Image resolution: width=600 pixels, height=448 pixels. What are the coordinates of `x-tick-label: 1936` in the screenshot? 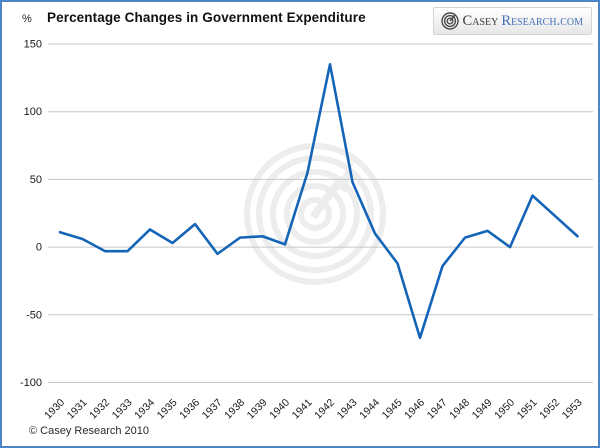 It's located at (189, 409).